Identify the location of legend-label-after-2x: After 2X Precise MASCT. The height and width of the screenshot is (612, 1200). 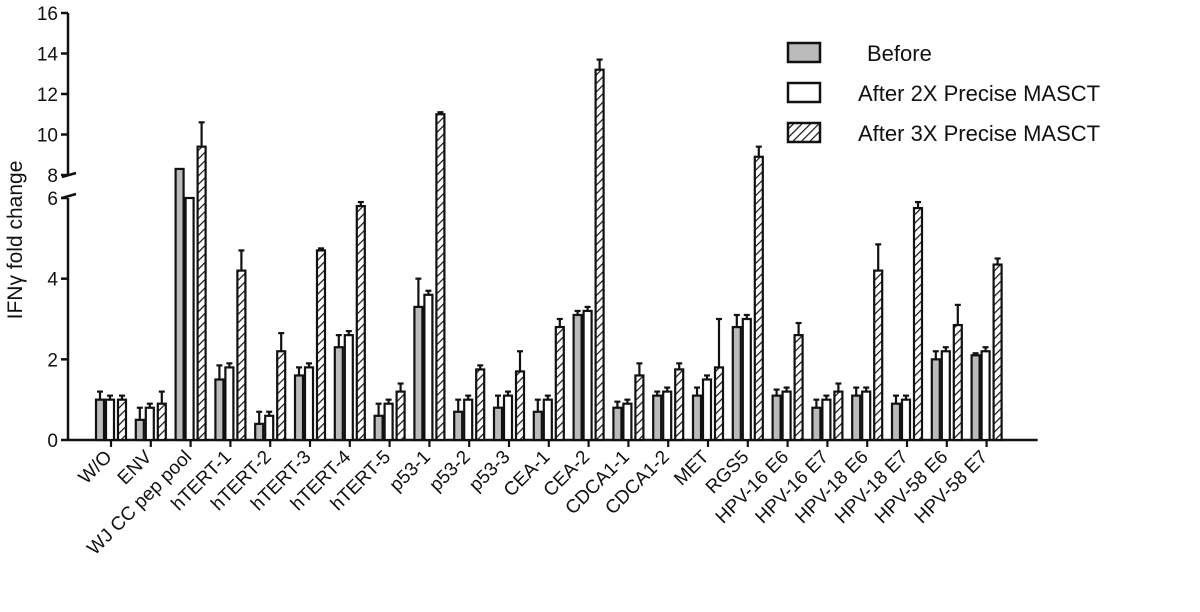
(979, 93).